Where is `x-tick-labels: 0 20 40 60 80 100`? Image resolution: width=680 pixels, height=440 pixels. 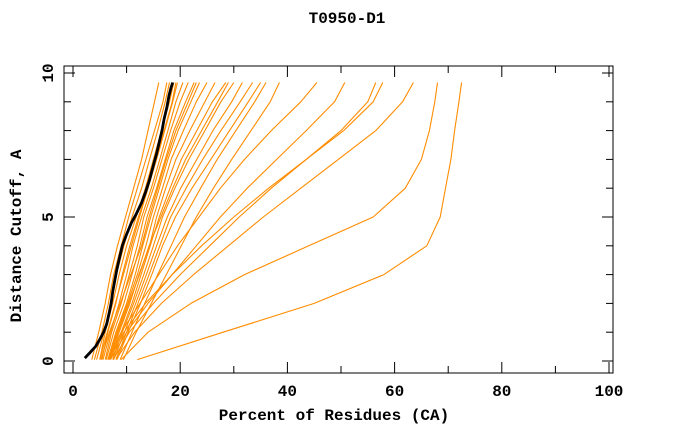
x-tick-labels: 0 20 40 60 80 100 is located at coordinates (345, 392).